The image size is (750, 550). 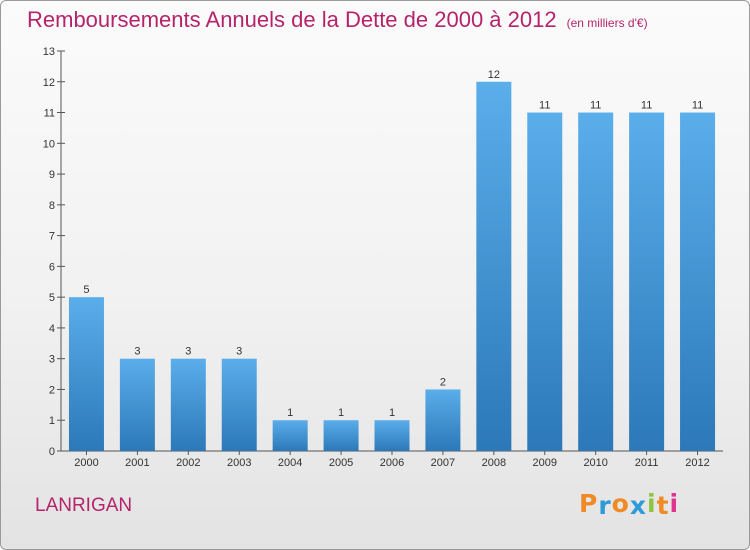 What do you see at coordinates (607, 23) in the screenshot?
I see `chart-unit: (en milliers d'€)` at bounding box center [607, 23].